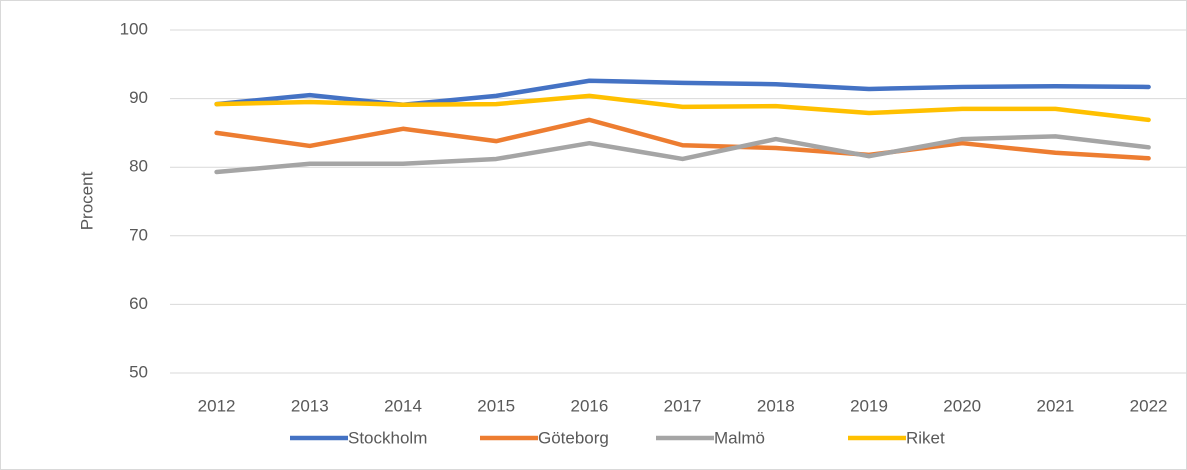 The height and width of the screenshot is (470, 1187). I want to click on x-tick-label: 2021, so click(1055, 405).